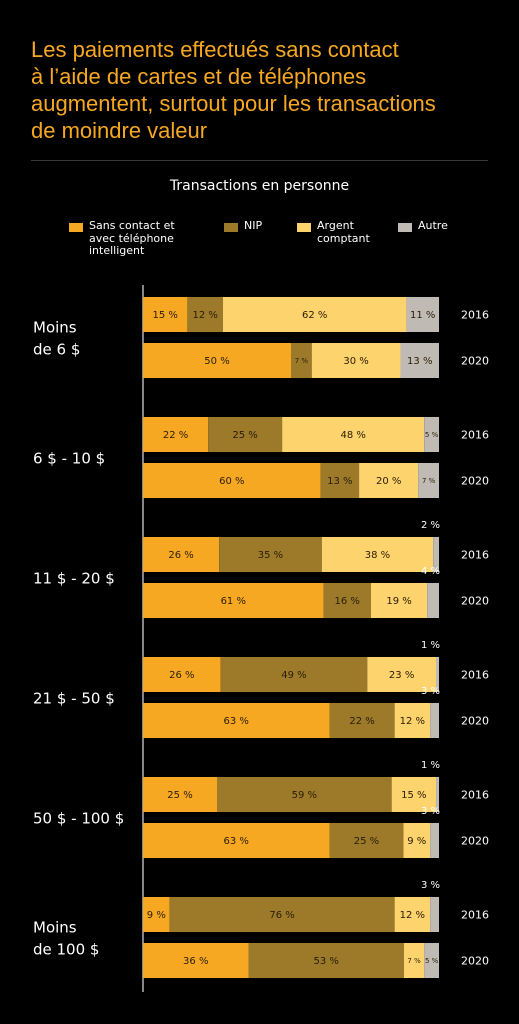 This screenshot has width=519, height=1024. Describe the element at coordinates (259, 160) in the screenshot. I see `divider` at that location.